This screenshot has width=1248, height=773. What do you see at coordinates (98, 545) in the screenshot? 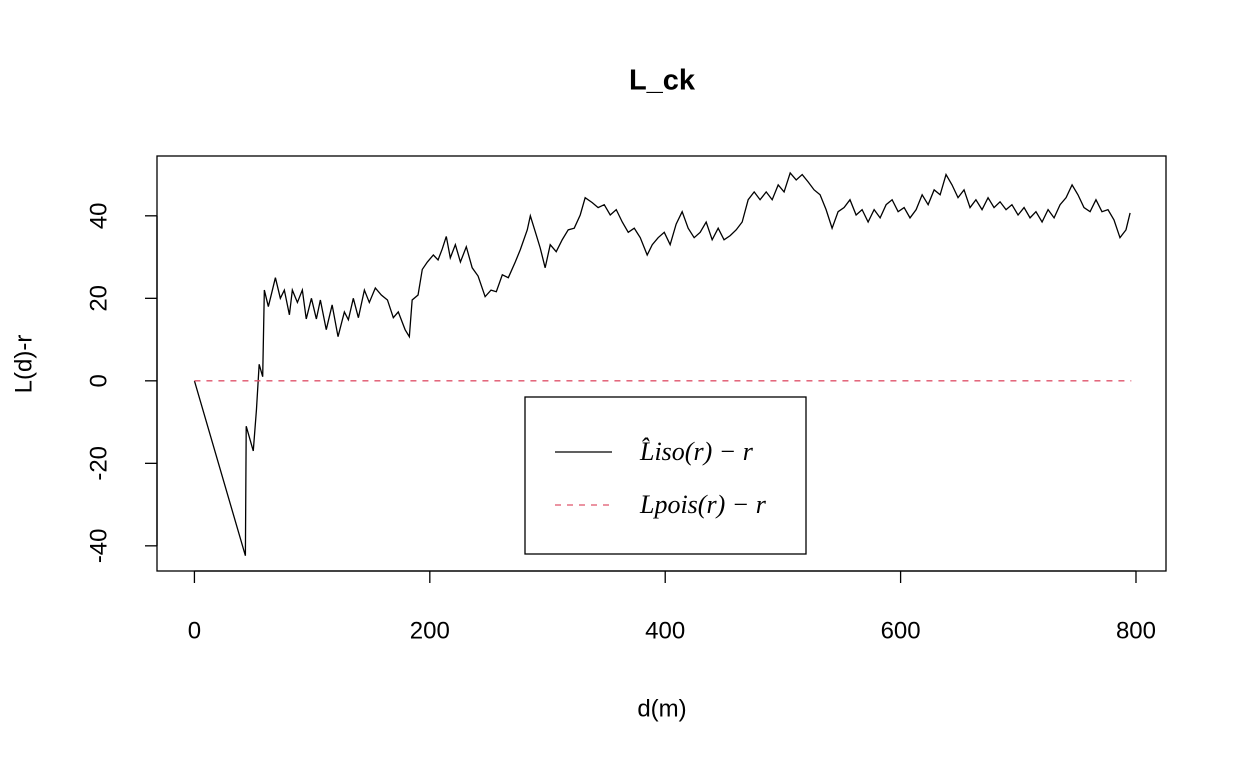
I see `y-tick-label: -40` at bounding box center [98, 545].